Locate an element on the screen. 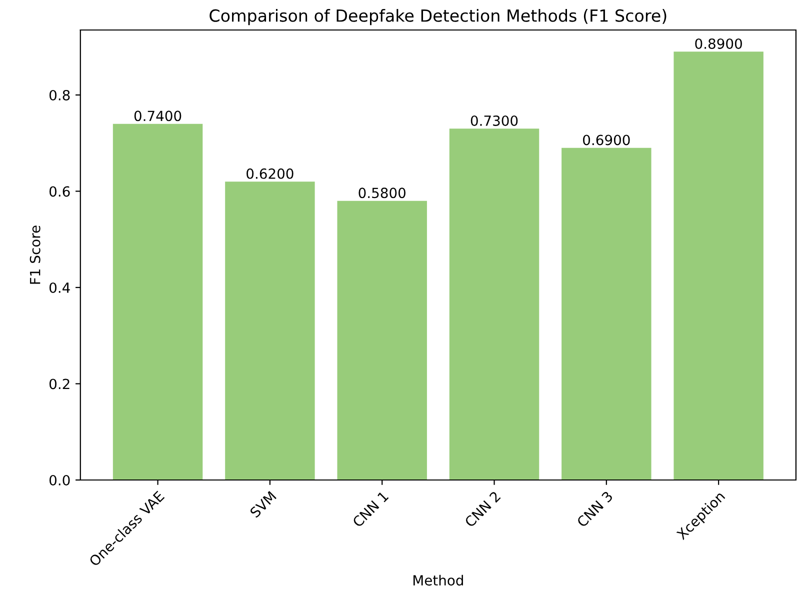  data-label: 0.6900 is located at coordinates (606, 140).